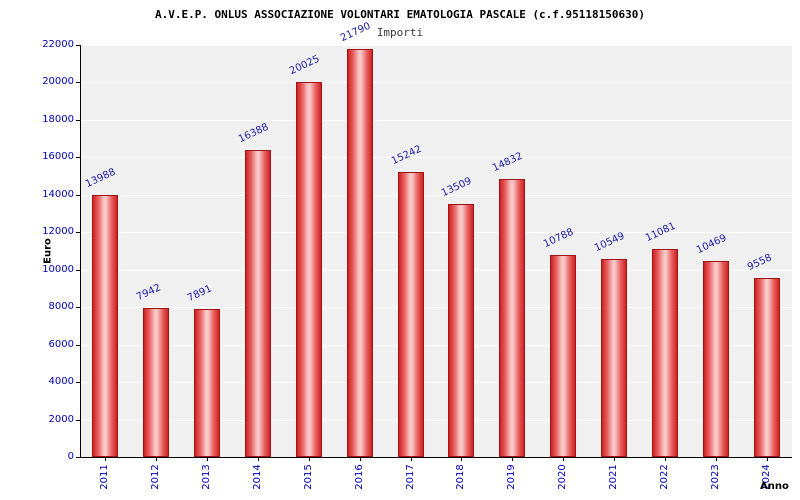  What do you see at coordinates (58, 119) in the screenshot?
I see `y-tick-label: 18000` at bounding box center [58, 119].